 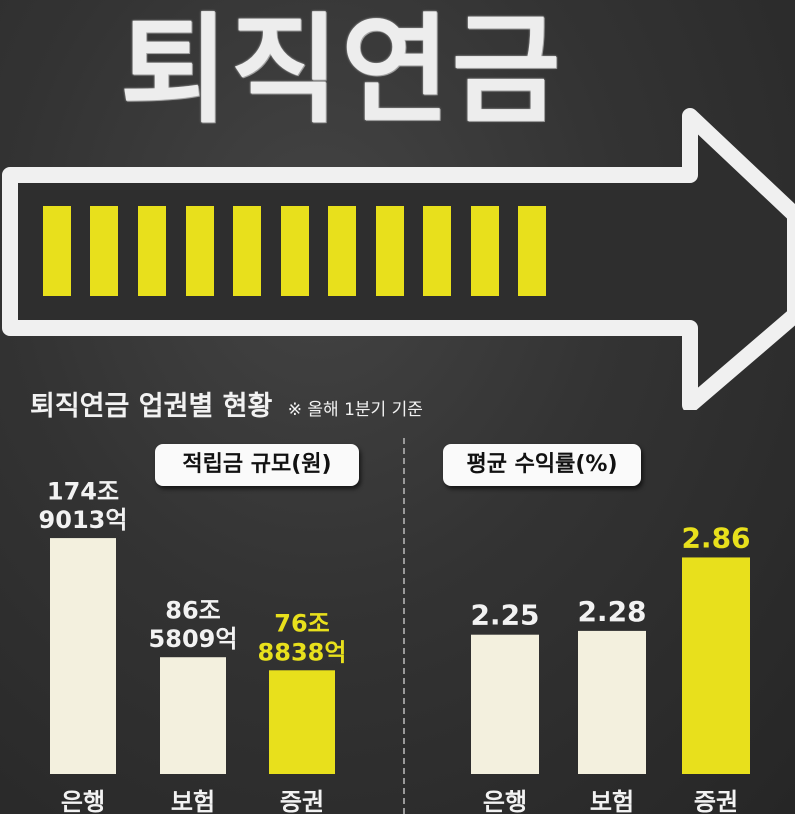 What do you see at coordinates (193, 801) in the screenshot?
I see `category-label-reserve-1: 보험` at bounding box center [193, 801].